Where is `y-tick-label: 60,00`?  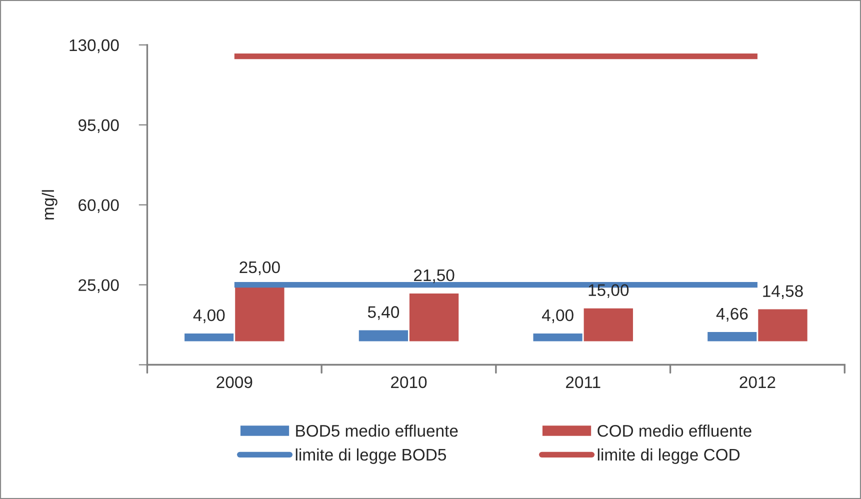
y-tick-label: 60,00 is located at coordinates (98, 206).